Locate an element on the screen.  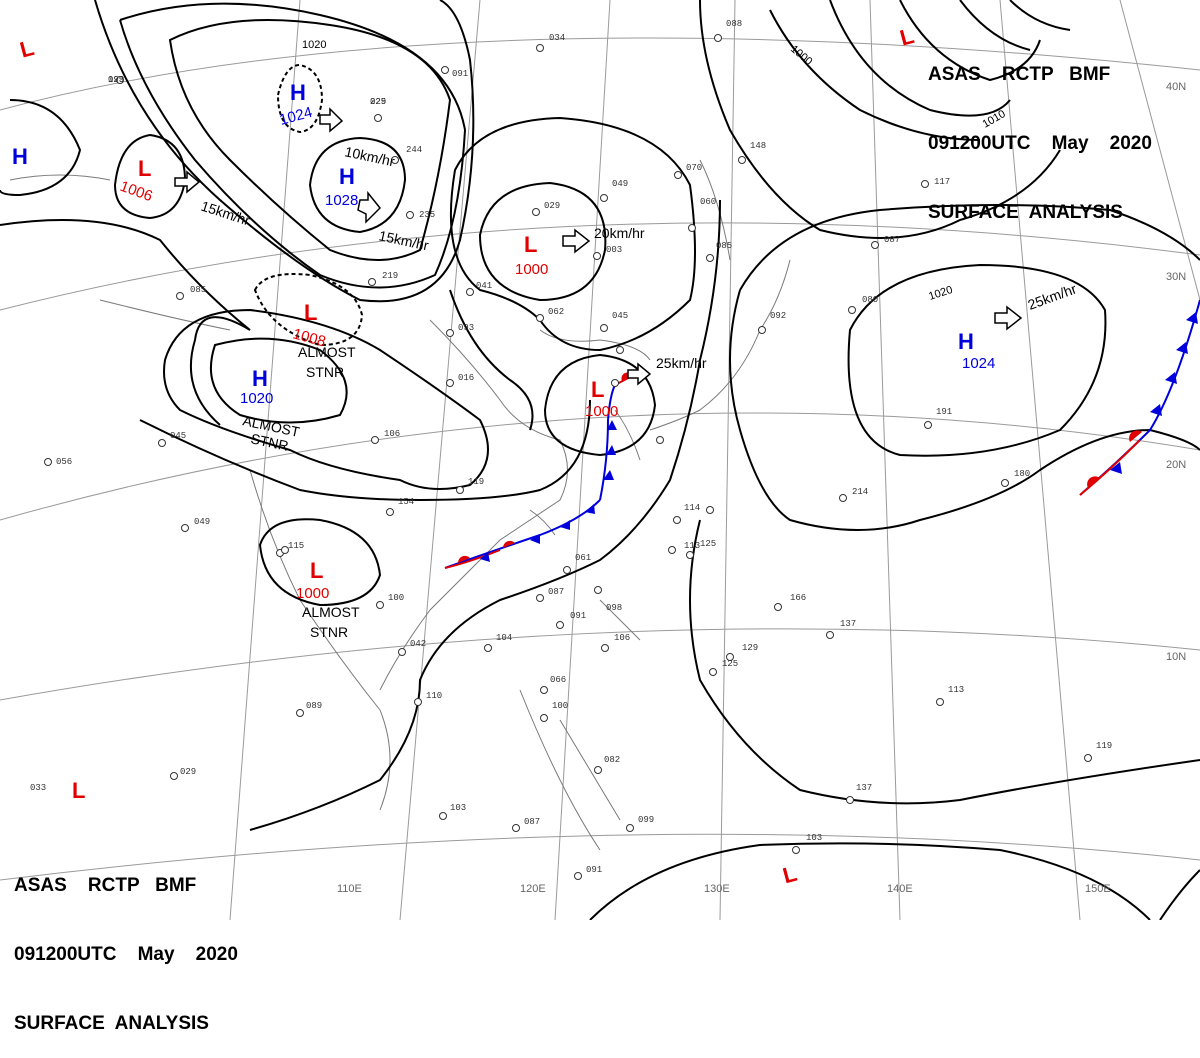
remark-text: ALMOST is located at coordinates (327, 352).